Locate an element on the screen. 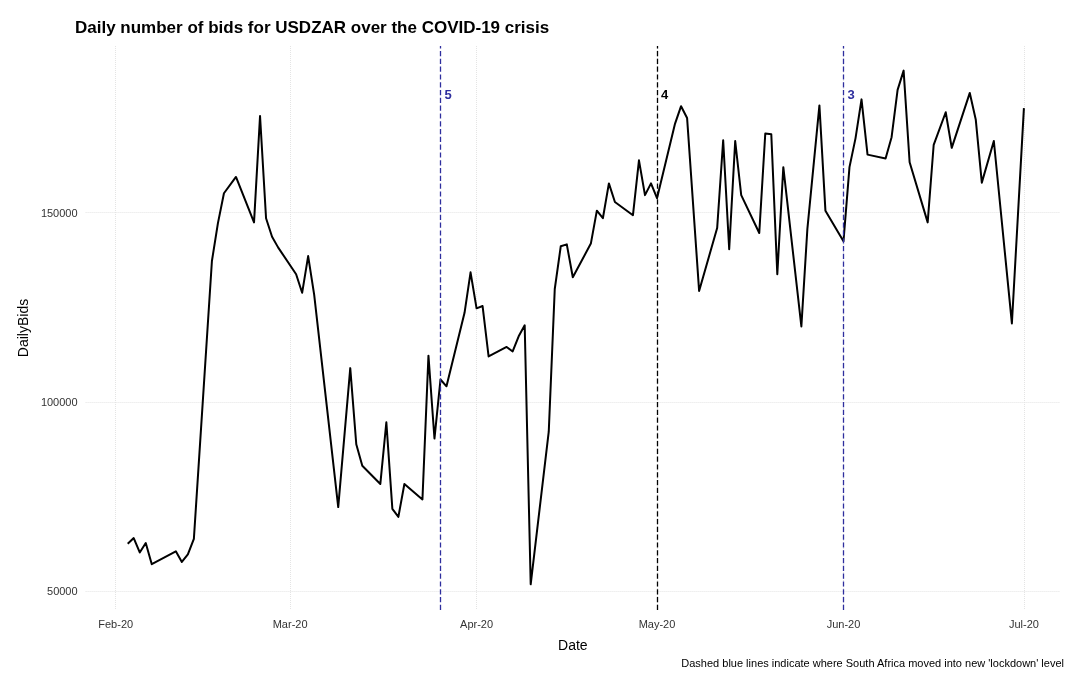 This screenshot has height=680, width=1076. x-tick-label: Mar-20 is located at coordinates (290, 623).